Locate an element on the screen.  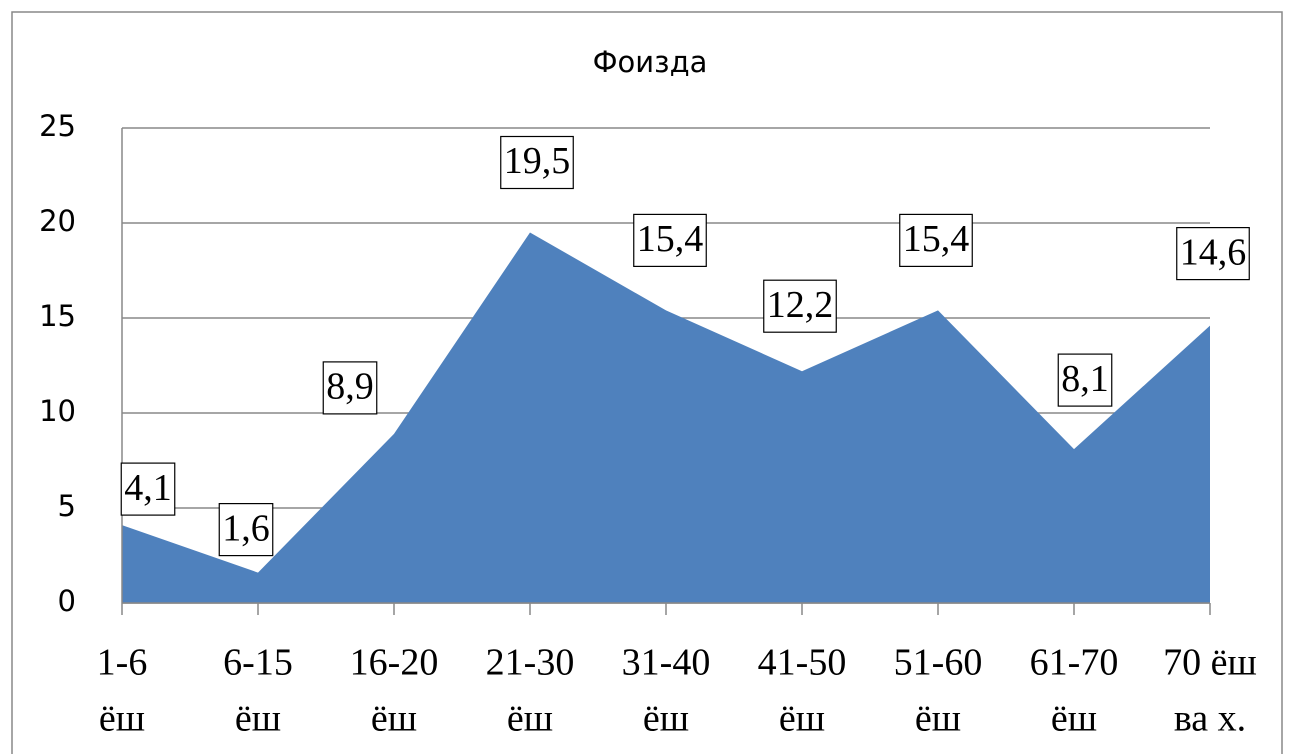
data-label: 4,1 is located at coordinates (148, 488).